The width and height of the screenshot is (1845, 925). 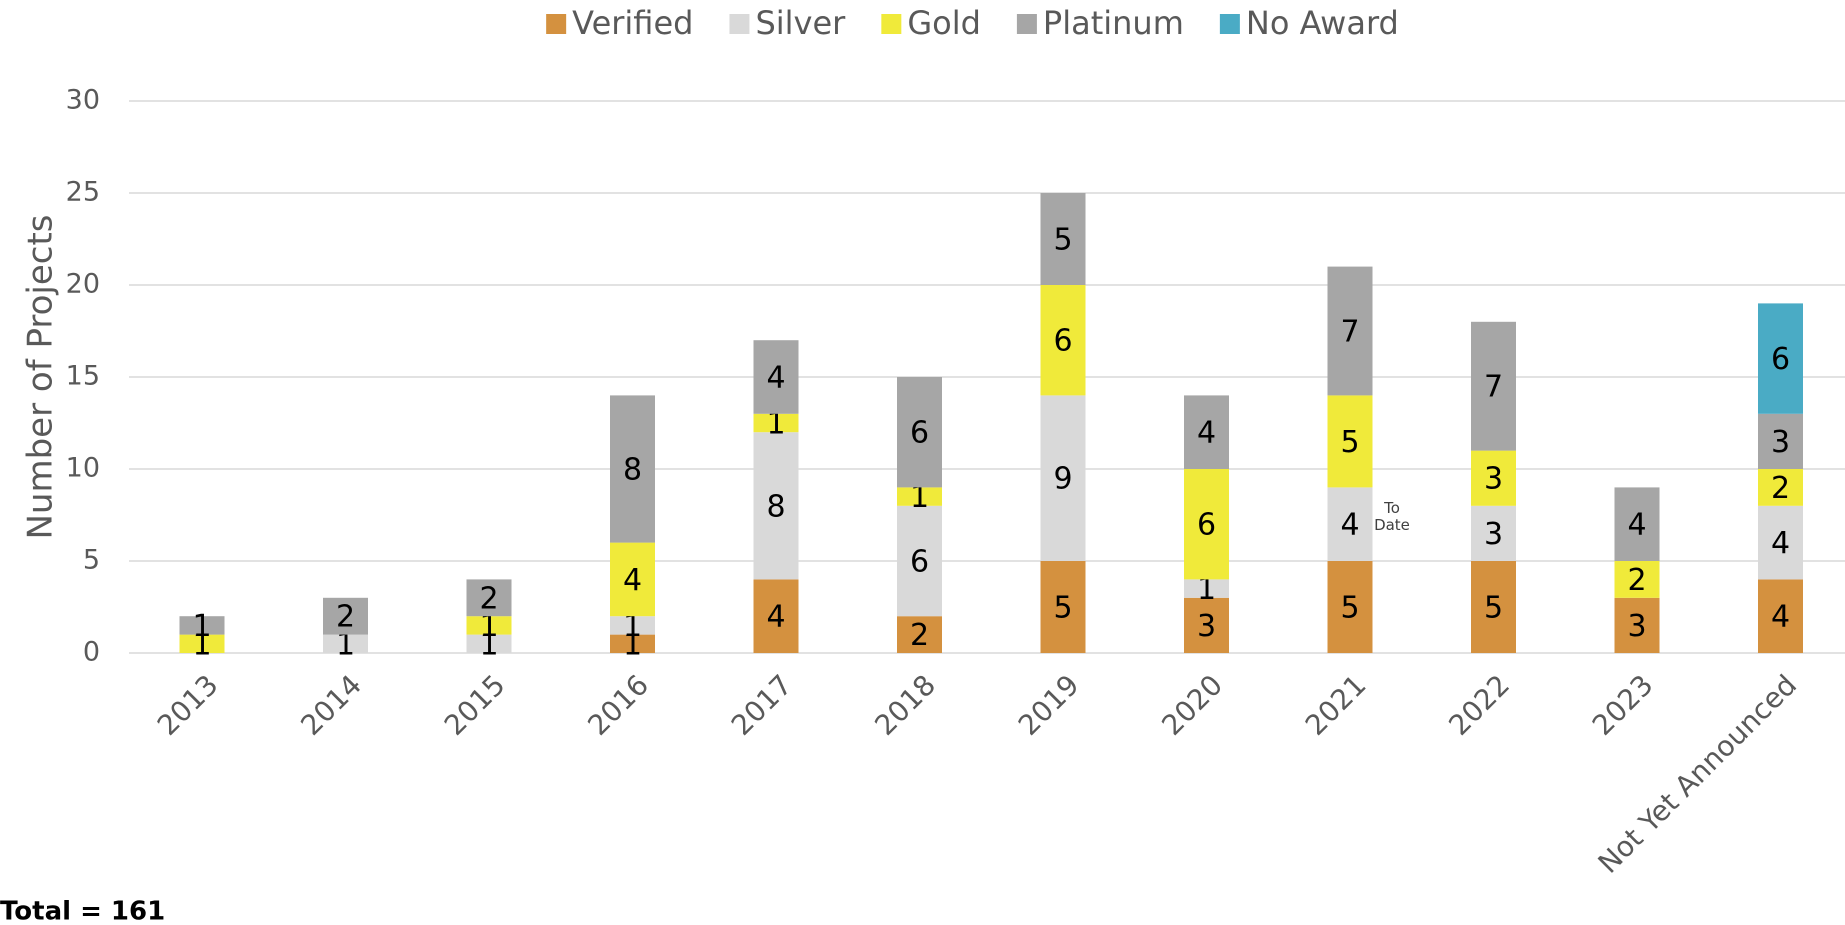 I want to click on annotation: To Date, so click(x=1392, y=516).